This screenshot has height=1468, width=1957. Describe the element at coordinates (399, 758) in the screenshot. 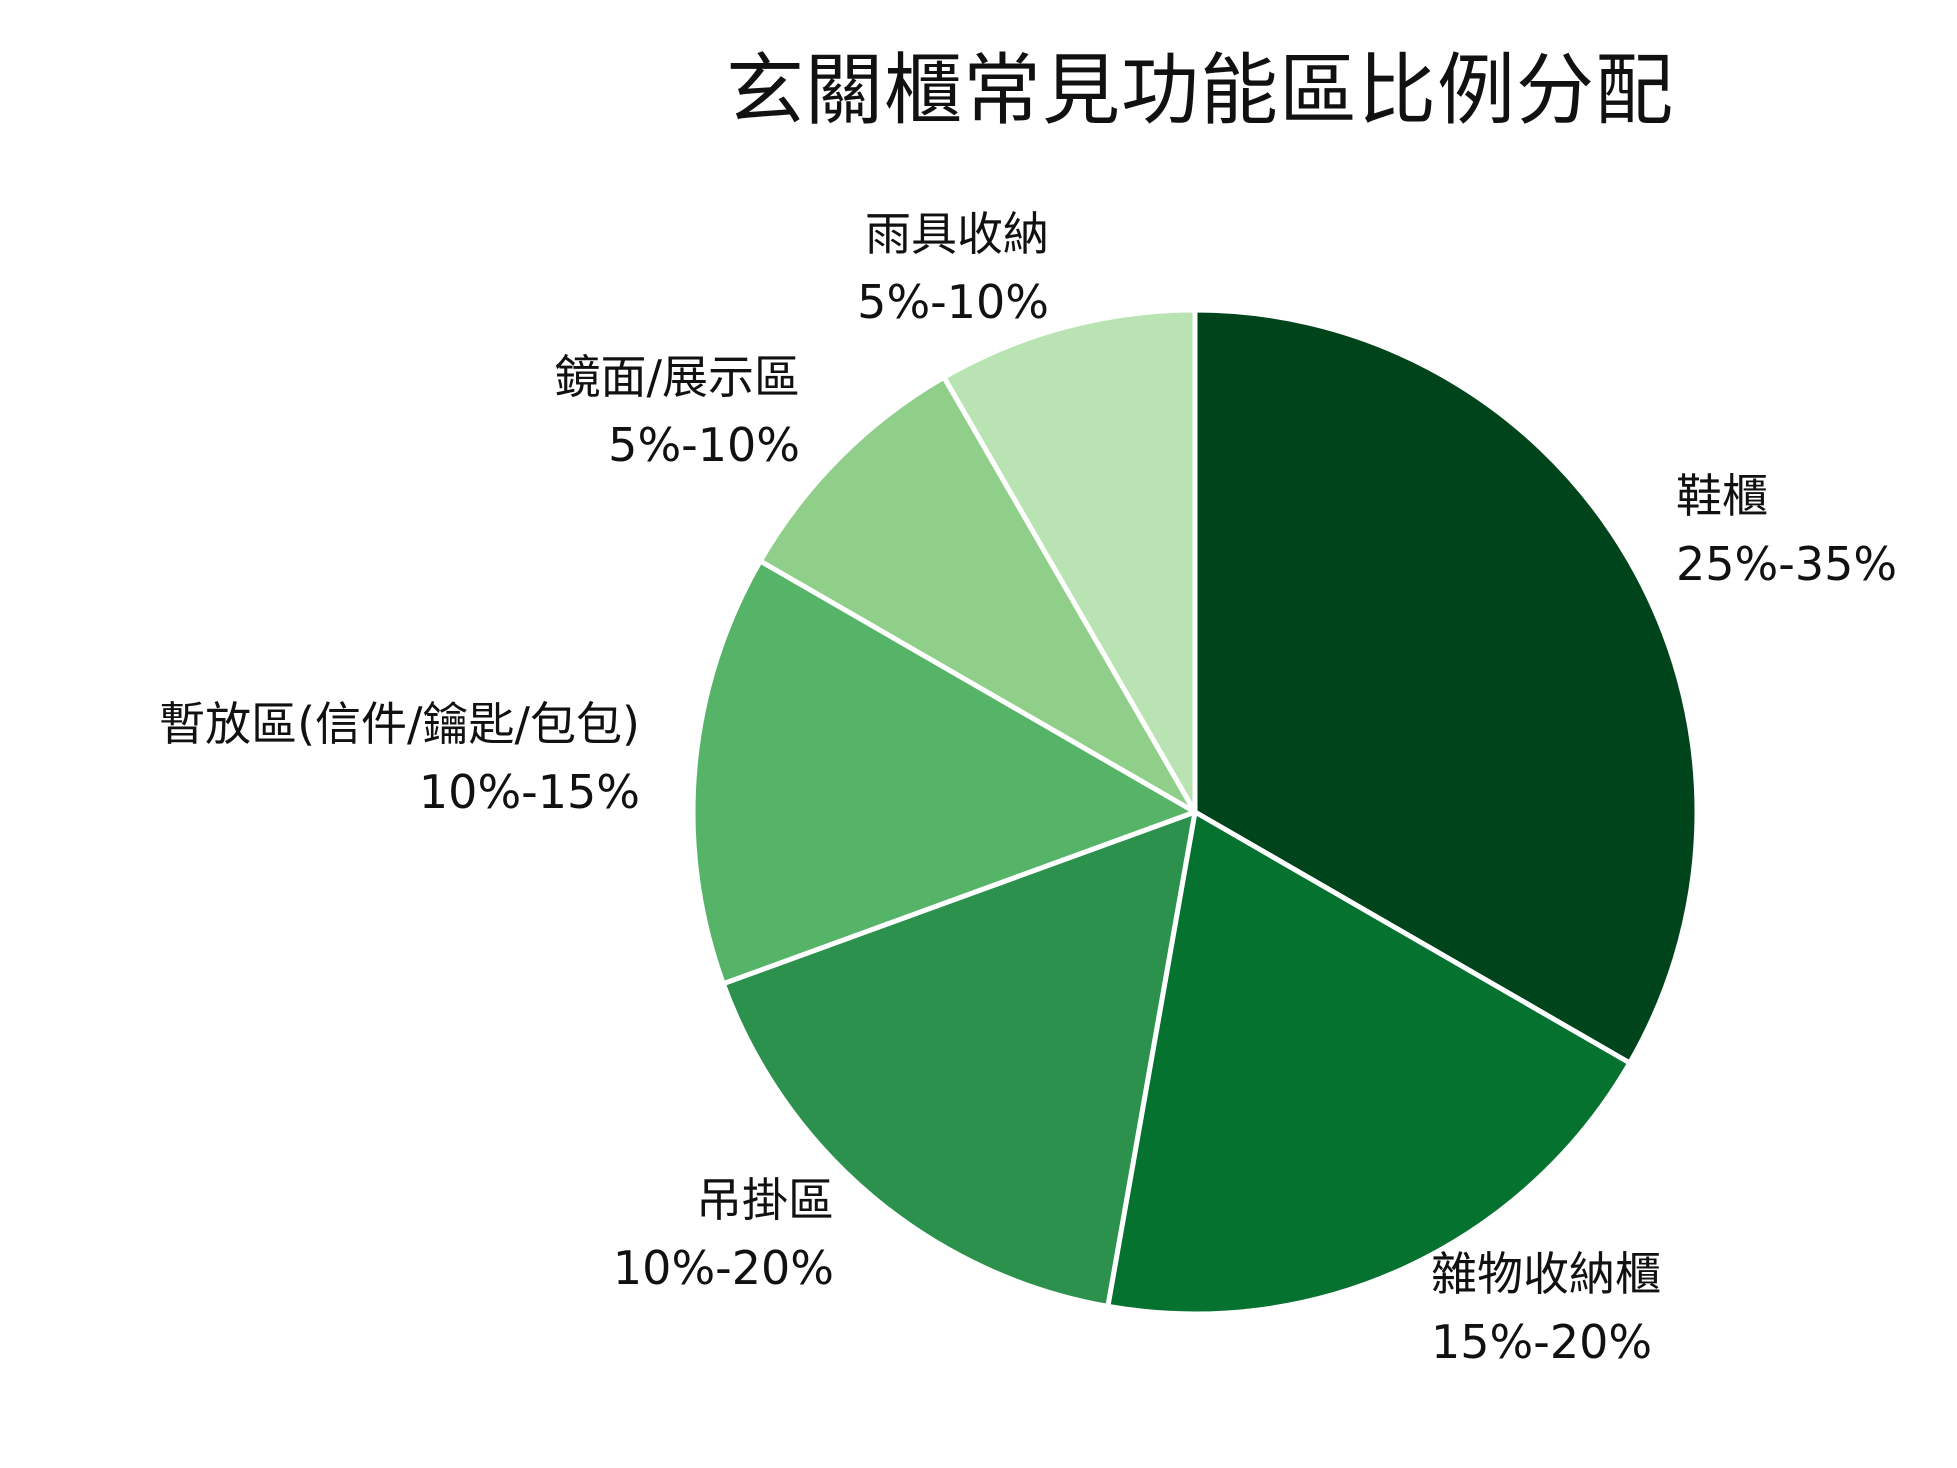

I see `slice-label: 暫放區(信件/鑰匙/包包) 10%-15%` at that location.